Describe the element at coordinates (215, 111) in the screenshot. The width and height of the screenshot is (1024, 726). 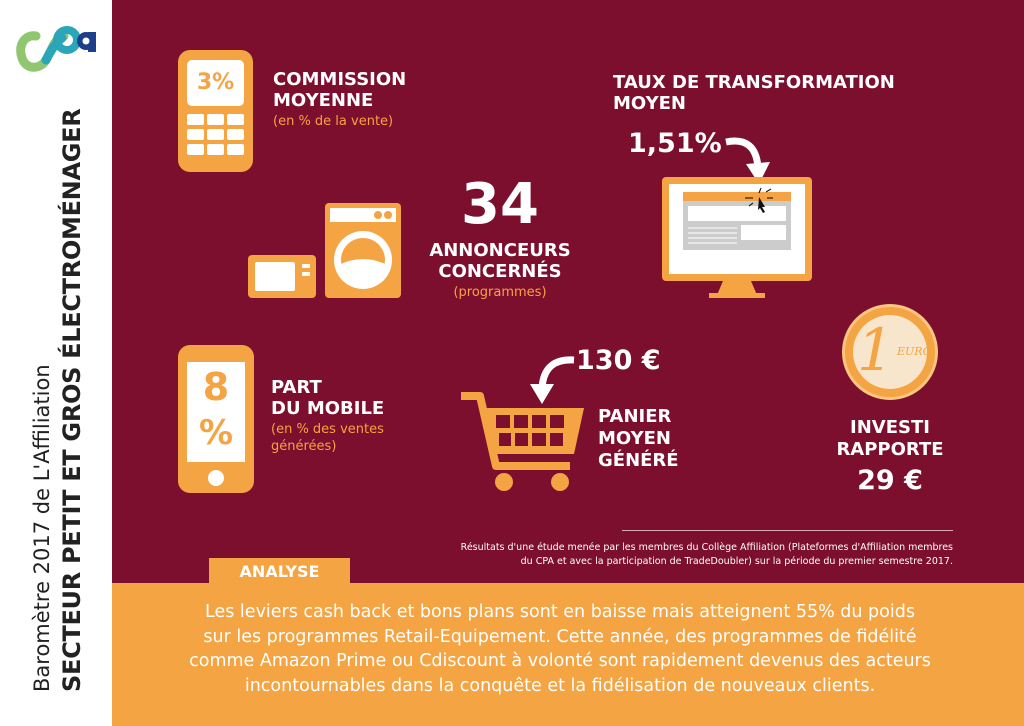
I see `phone-keypad-icon: 3%` at that location.